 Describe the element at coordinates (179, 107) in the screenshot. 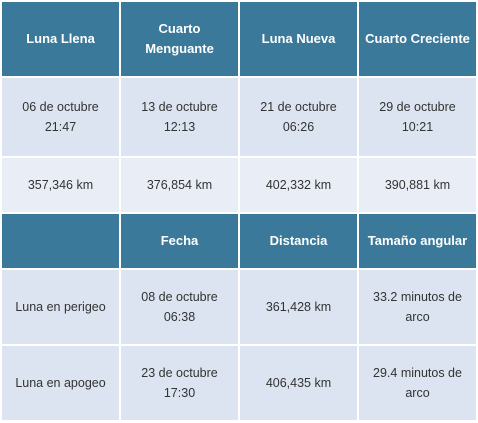

I see `date-text: 13 de octubre` at that location.